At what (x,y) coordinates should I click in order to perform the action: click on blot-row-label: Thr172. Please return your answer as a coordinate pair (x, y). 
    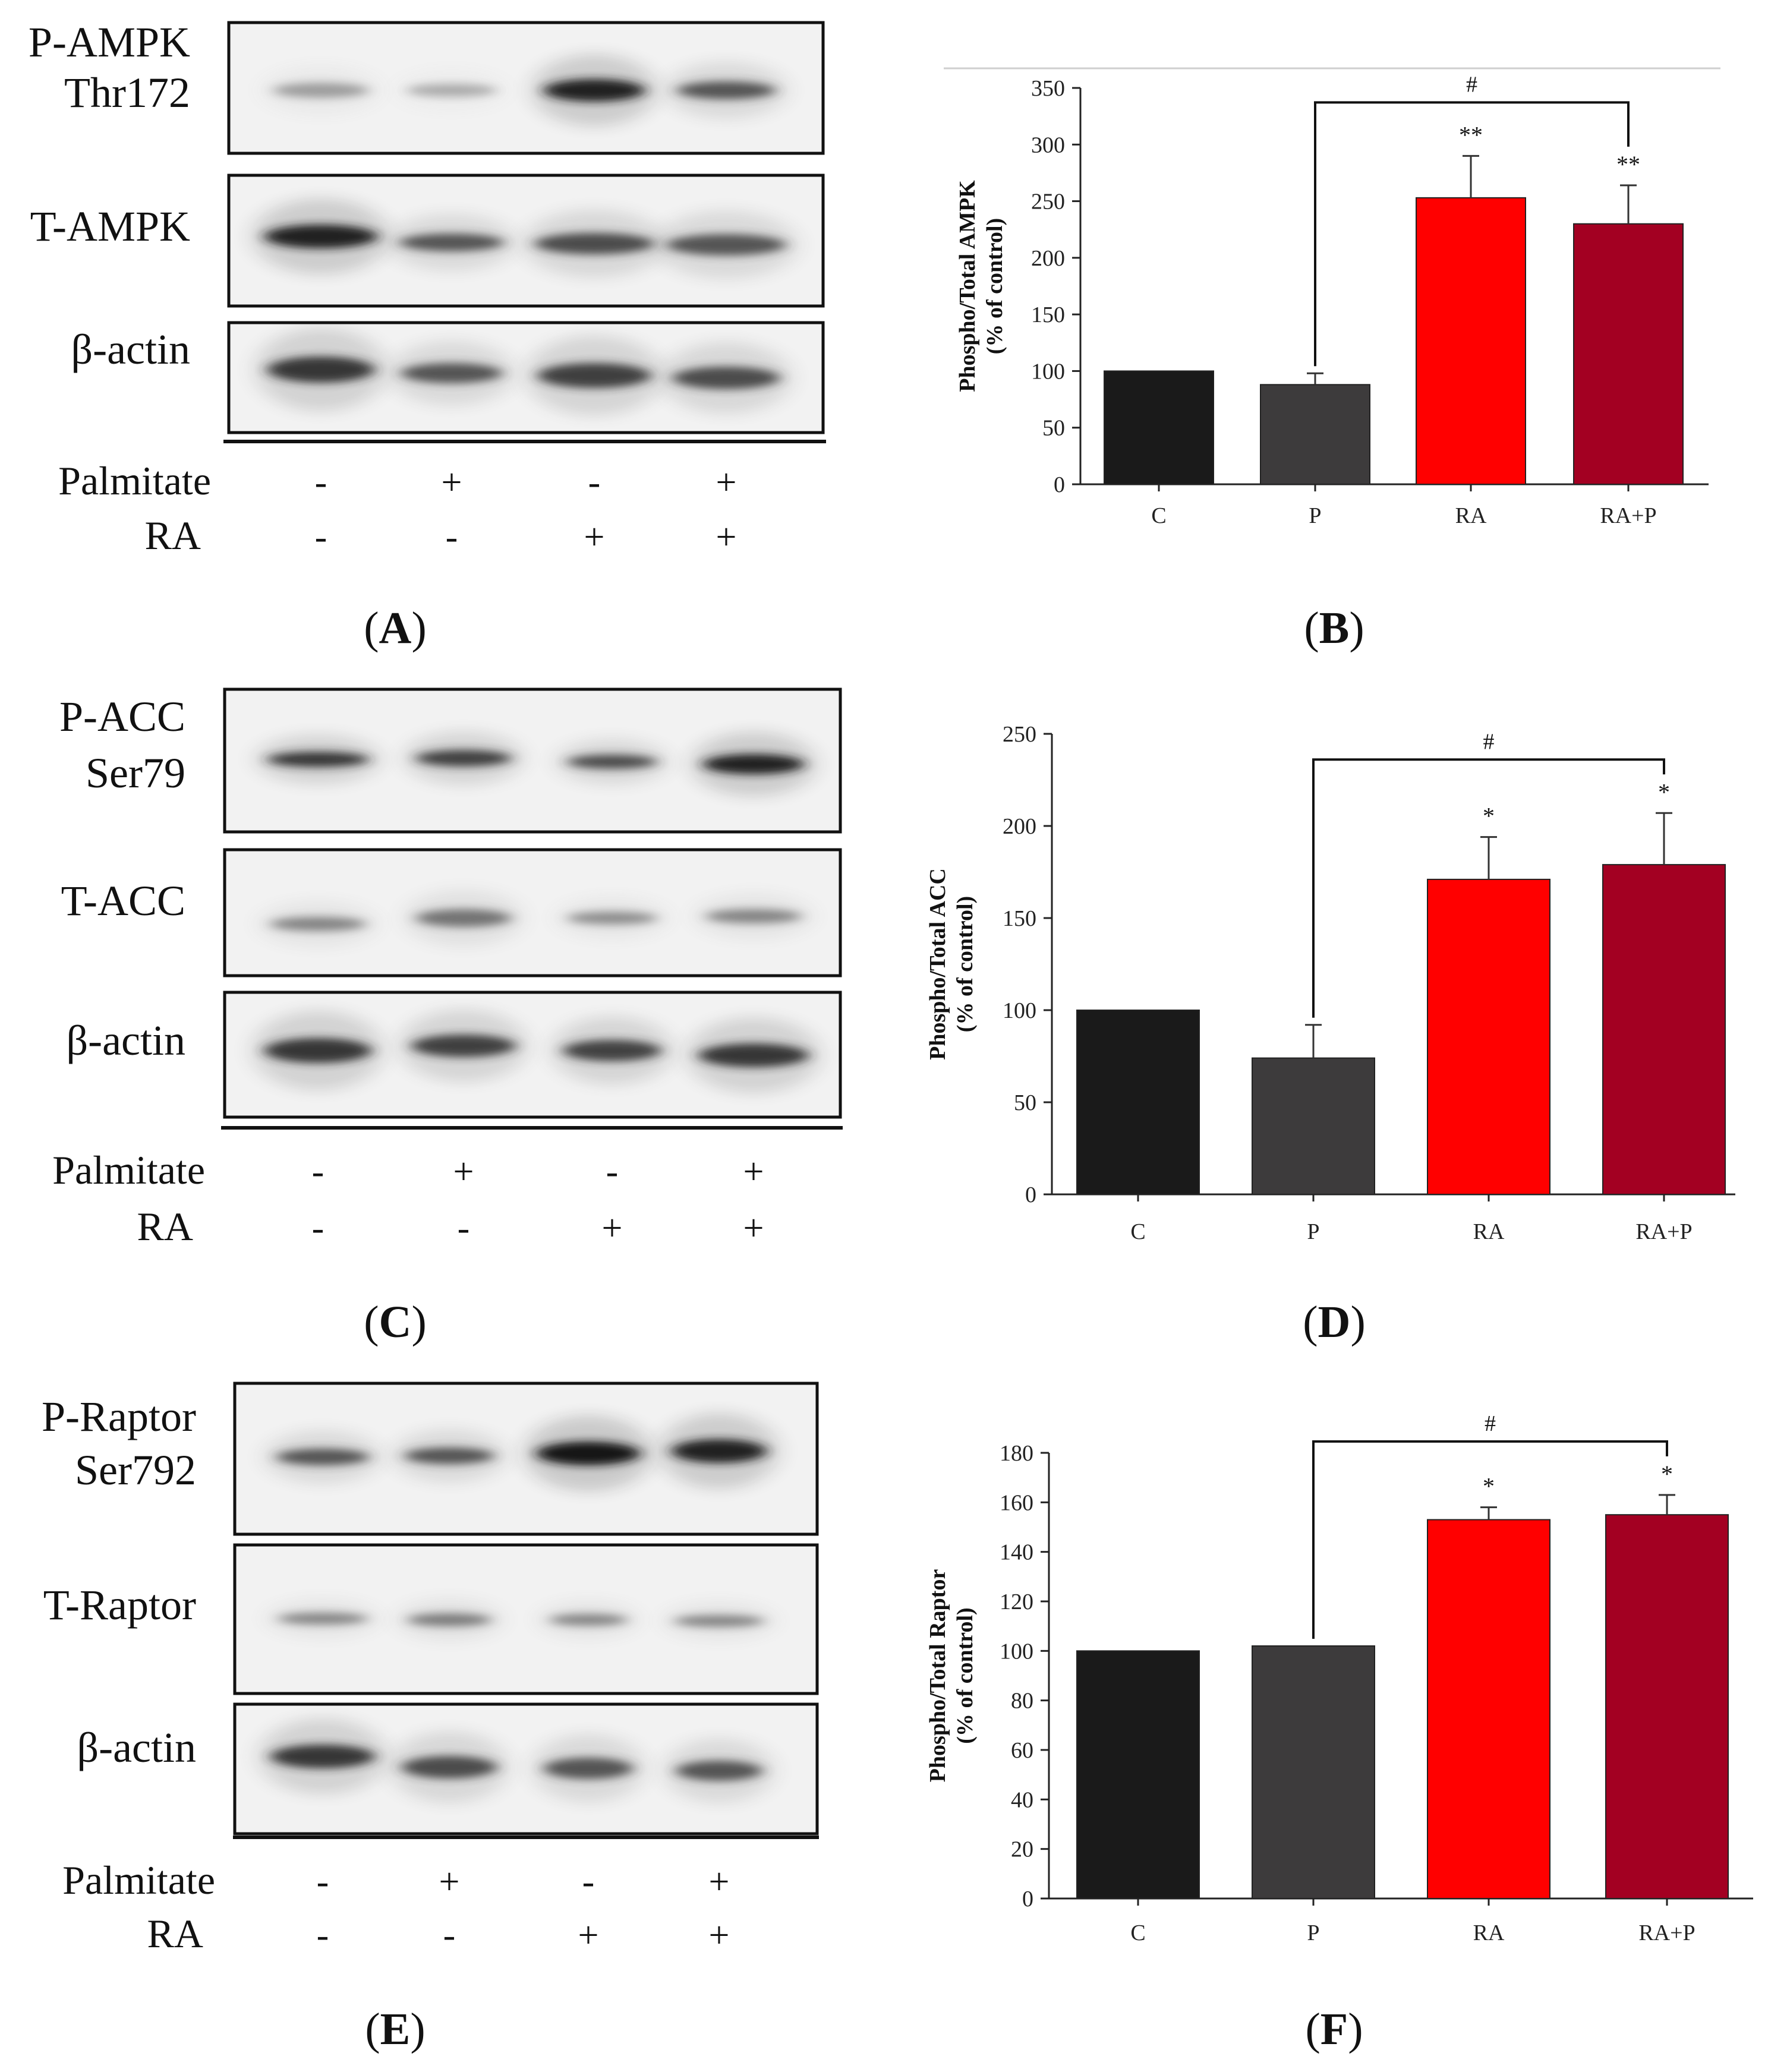
    Looking at the image, I should click on (127, 92).